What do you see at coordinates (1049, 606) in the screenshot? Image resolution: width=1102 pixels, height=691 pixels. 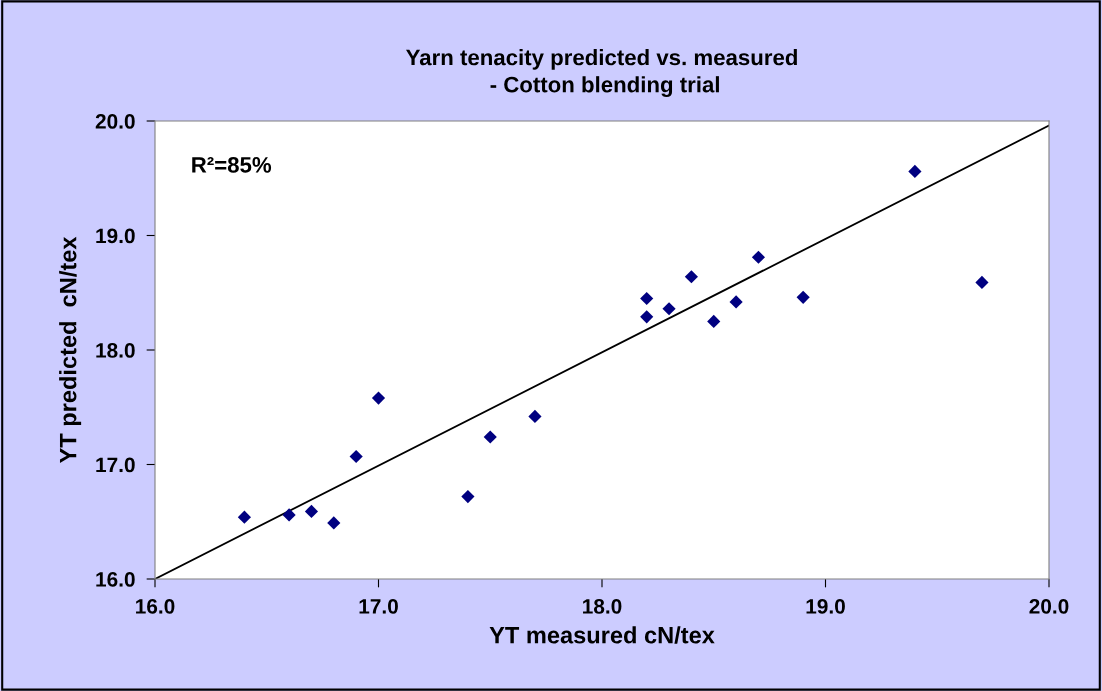 I see `x-tick-label: 20.0` at bounding box center [1049, 606].